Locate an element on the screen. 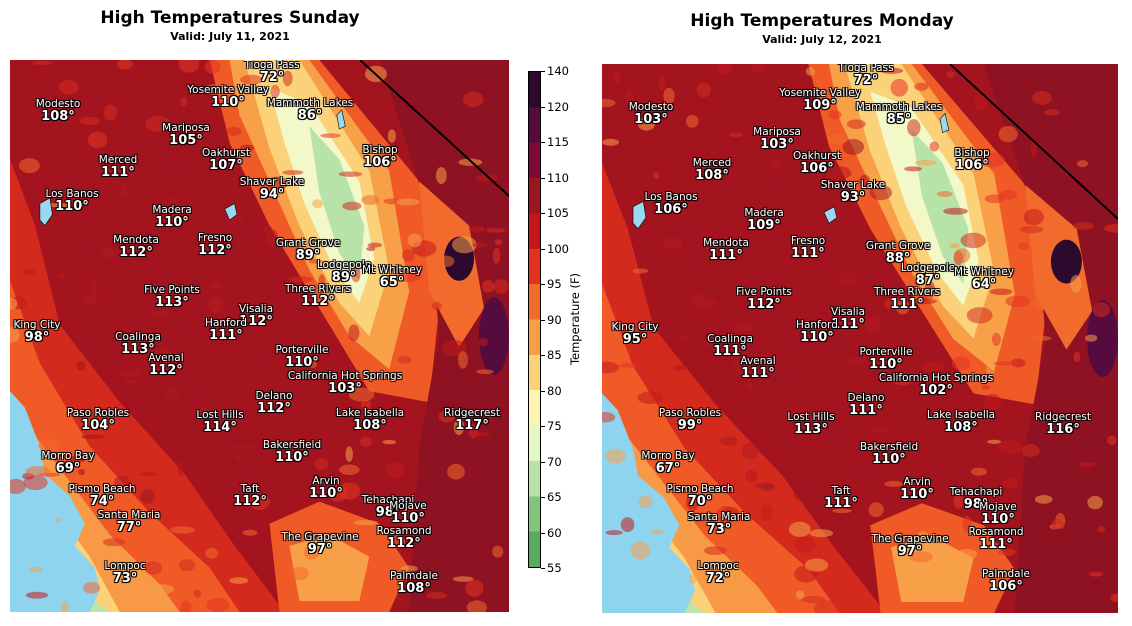 This screenshot has height=626, width=1132. desert-hot-spot is located at coordinates (1102, 338).